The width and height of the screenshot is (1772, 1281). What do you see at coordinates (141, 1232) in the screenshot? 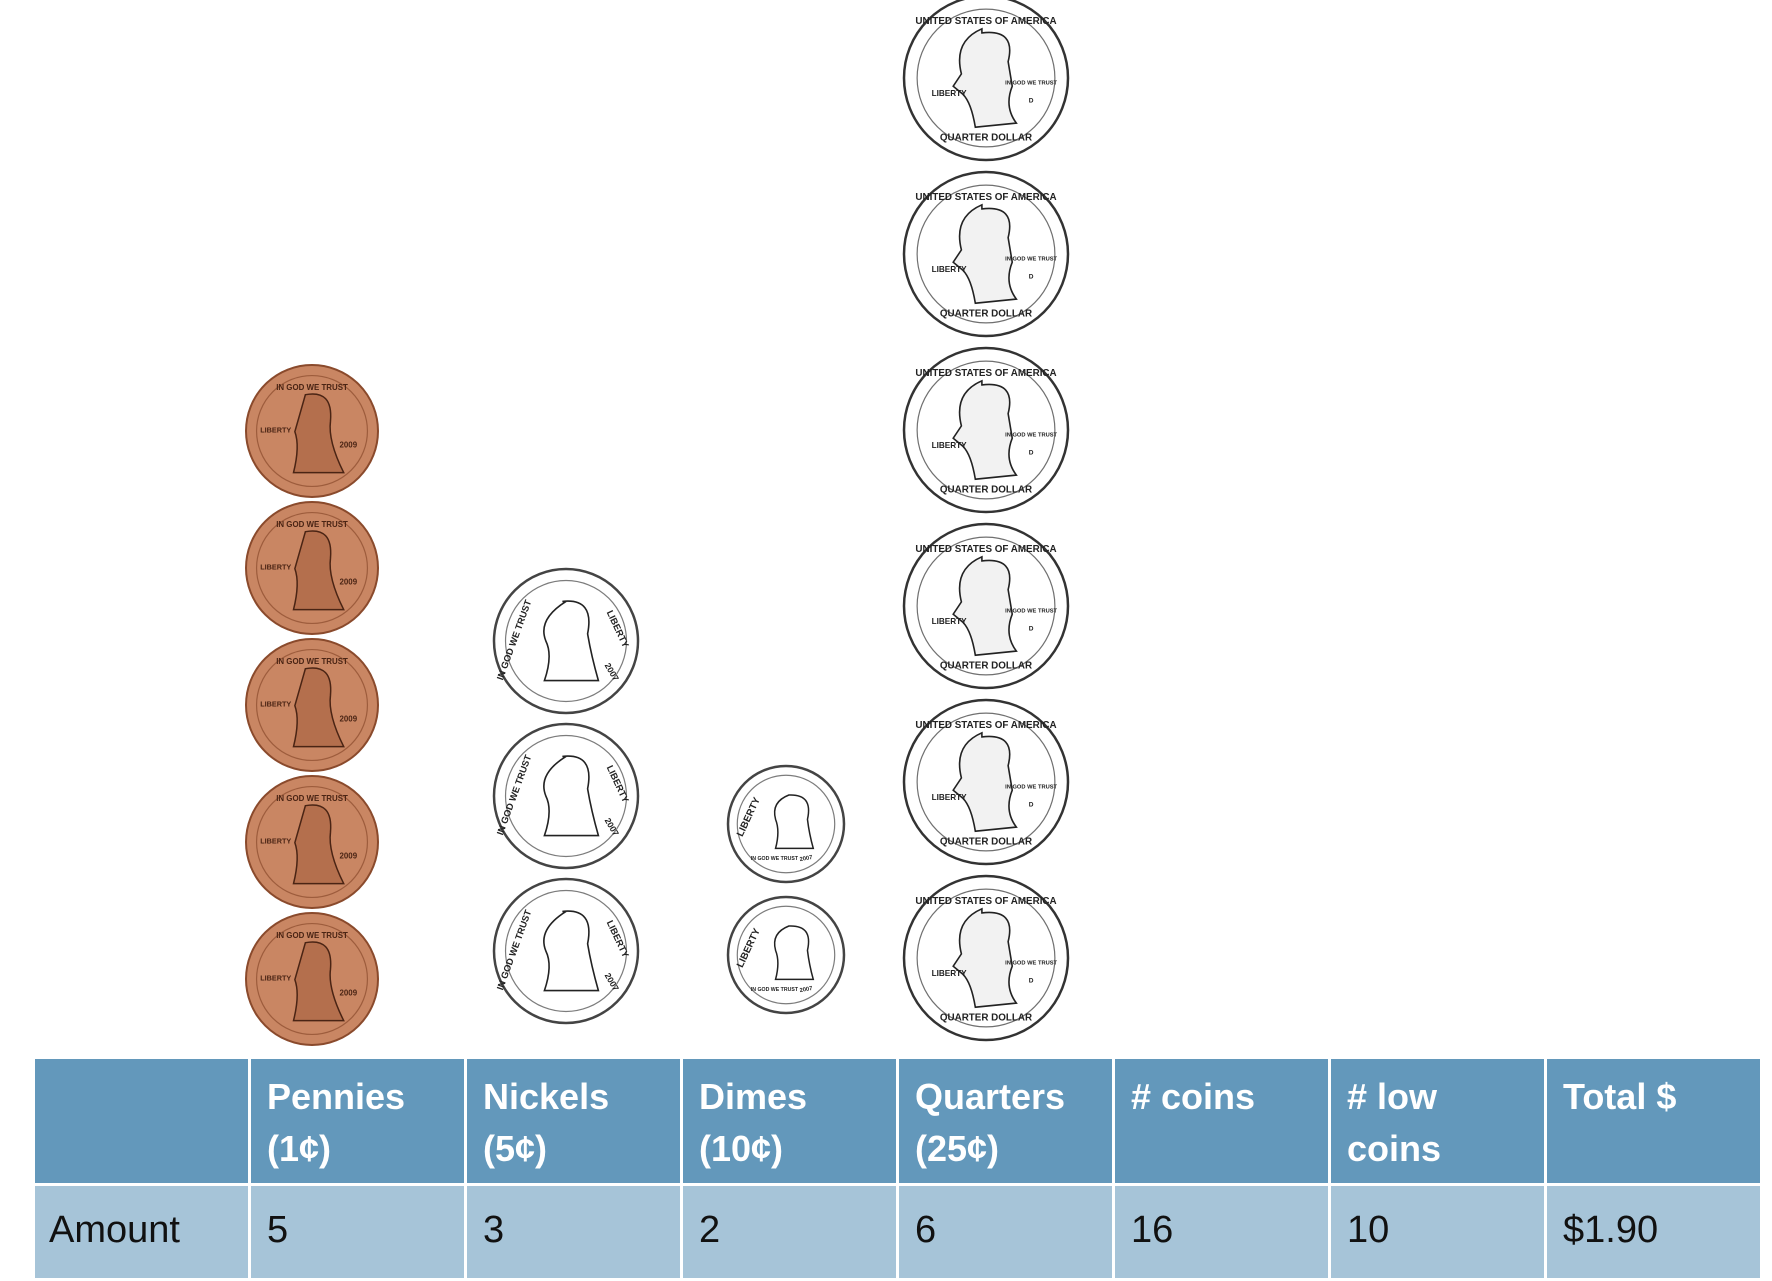
I see `row-label: Amount` at bounding box center [141, 1232].